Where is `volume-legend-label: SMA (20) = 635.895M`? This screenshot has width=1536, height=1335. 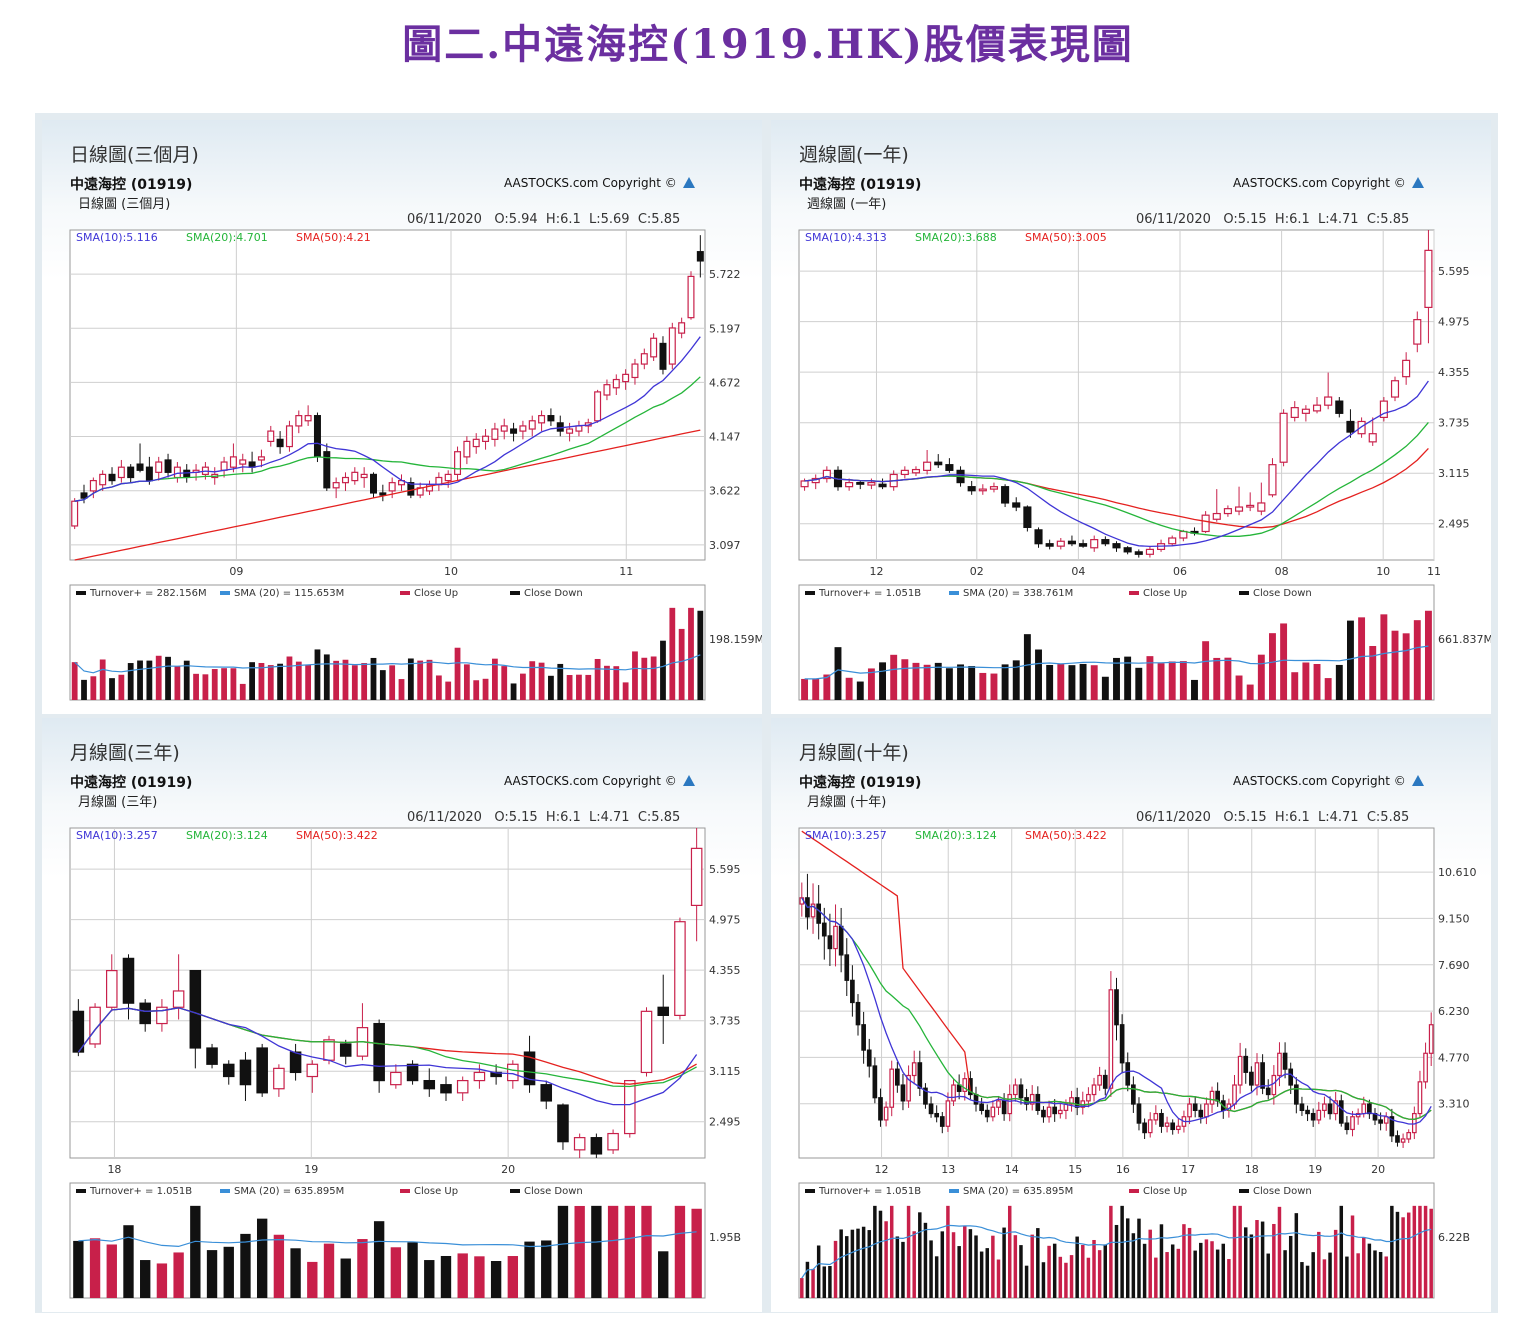 volume-legend-label: SMA (20) = 635.895M is located at coordinates (1018, 1191).